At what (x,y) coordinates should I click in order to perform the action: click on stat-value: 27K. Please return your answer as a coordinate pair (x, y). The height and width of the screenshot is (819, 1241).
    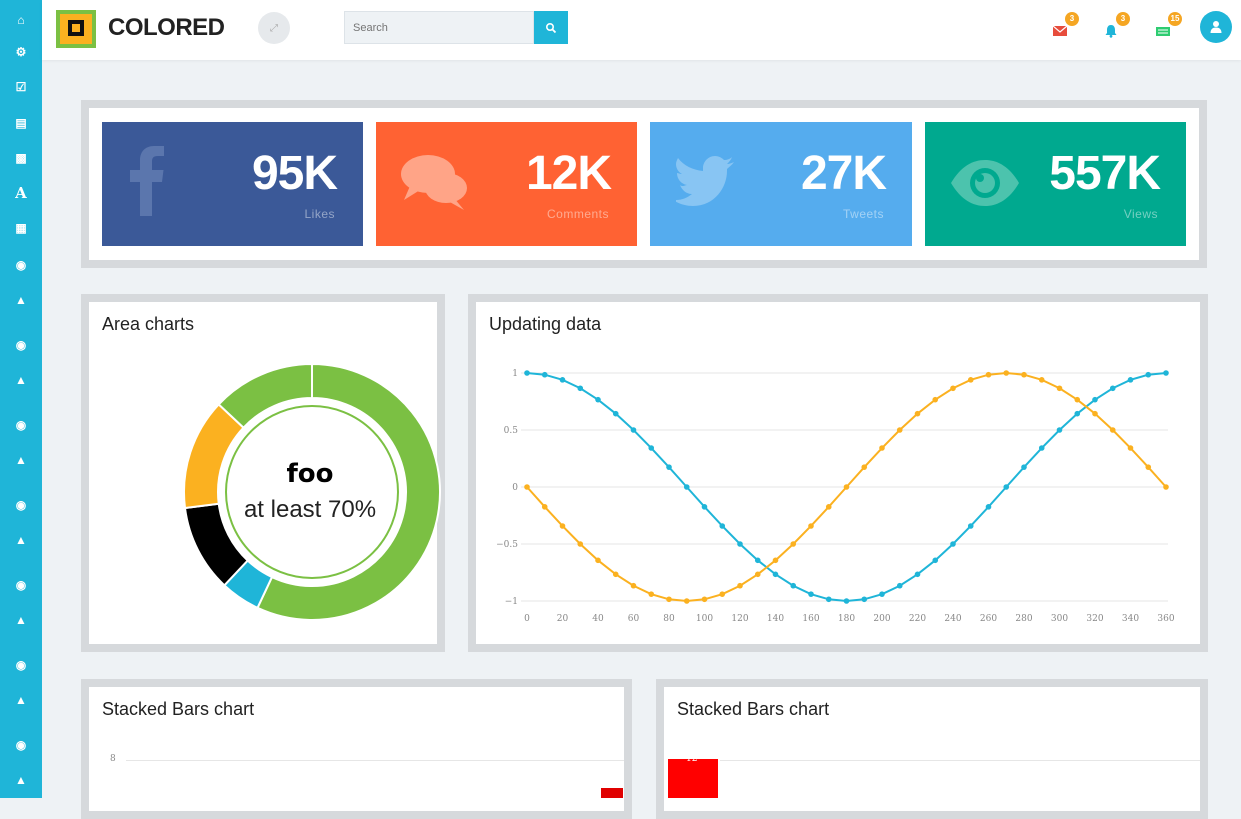
    Looking at the image, I should click on (843, 173).